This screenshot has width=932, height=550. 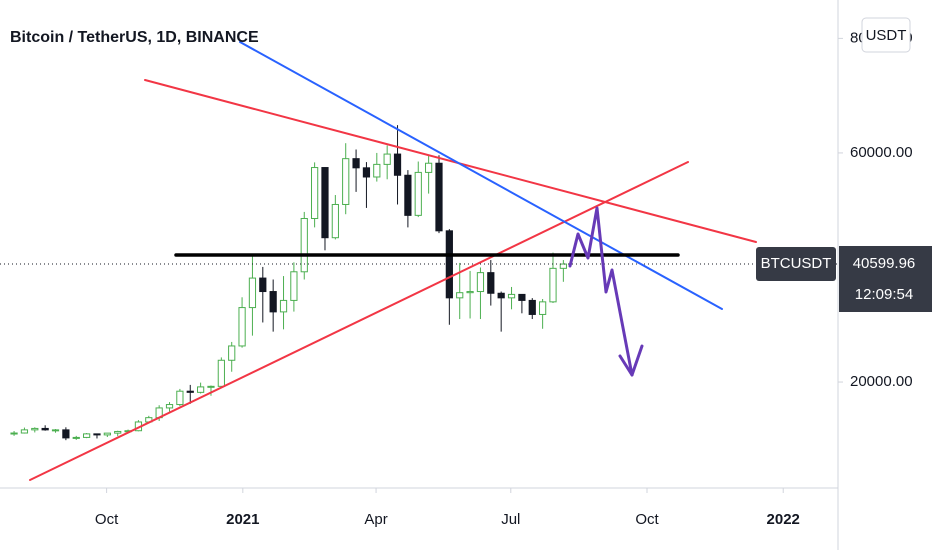 I want to click on x-tick-label: Apr, so click(x=375, y=519).